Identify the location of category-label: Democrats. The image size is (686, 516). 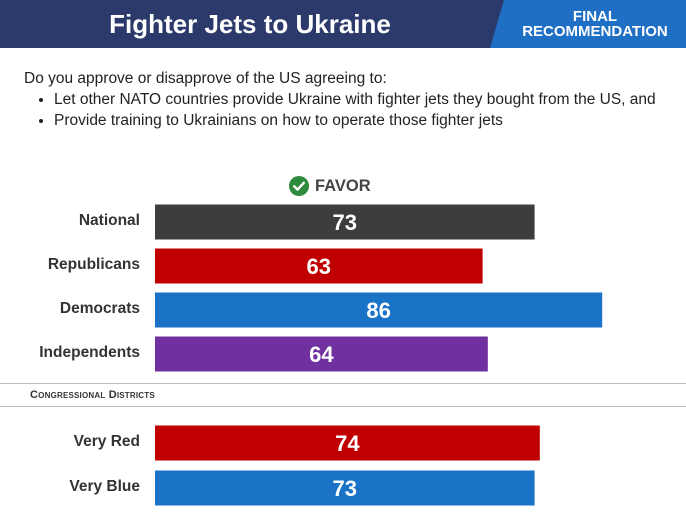
(99, 308).